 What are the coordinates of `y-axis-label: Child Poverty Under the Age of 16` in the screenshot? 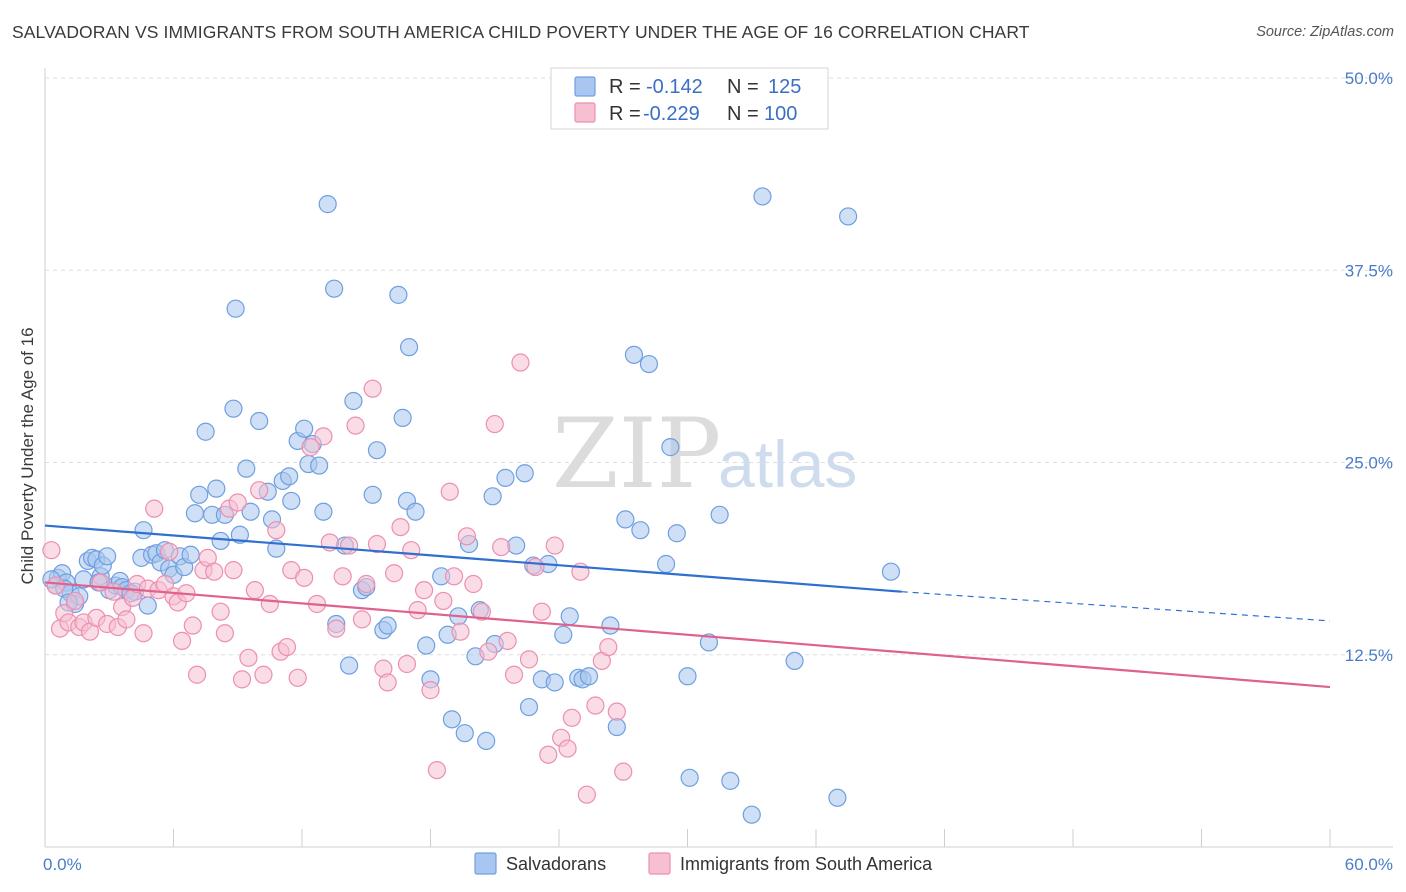 It's located at (27, 455).